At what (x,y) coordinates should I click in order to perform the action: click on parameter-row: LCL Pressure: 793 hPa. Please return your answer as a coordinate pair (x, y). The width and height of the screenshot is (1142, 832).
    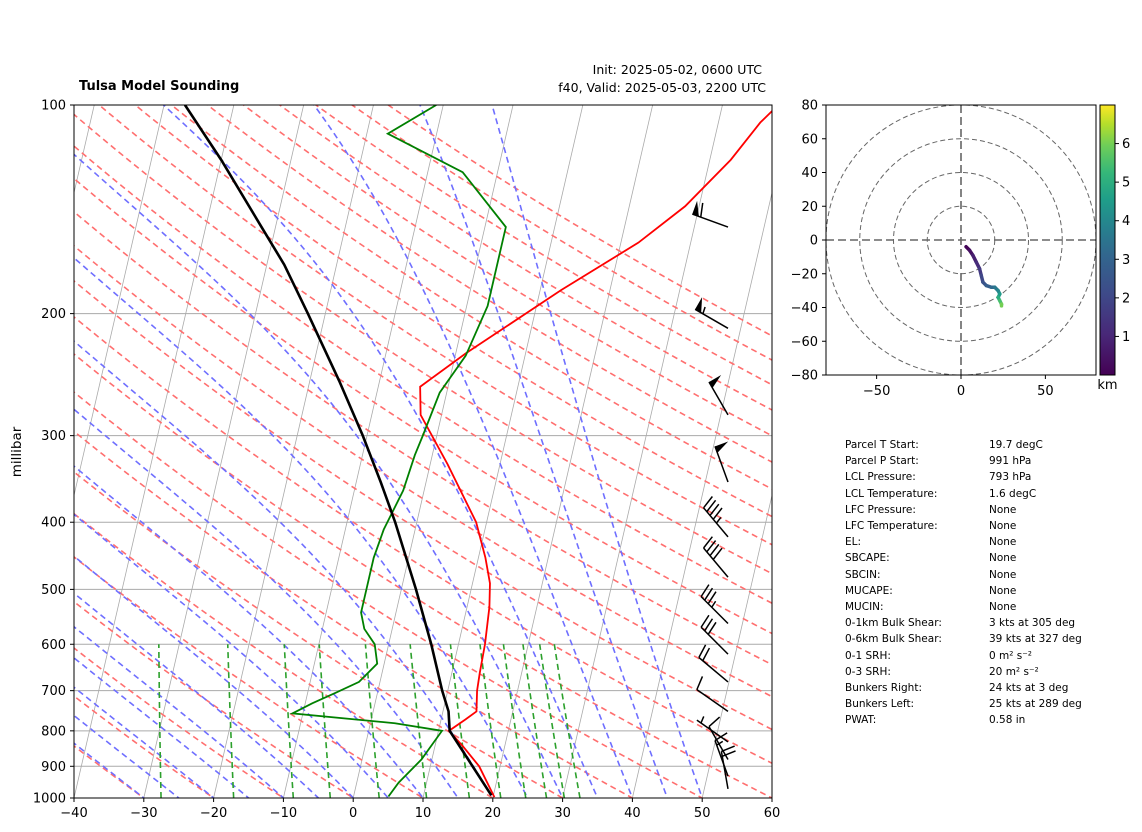
    Looking at the image, I should click on (963, 477).